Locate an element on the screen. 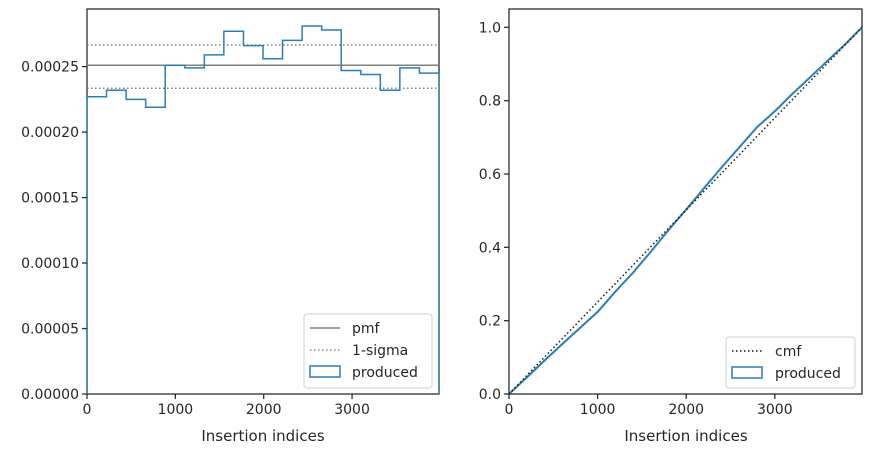 The width and height of the screenshot is (871, 453). histogram-legend-box is located at coordinates (368, 351).